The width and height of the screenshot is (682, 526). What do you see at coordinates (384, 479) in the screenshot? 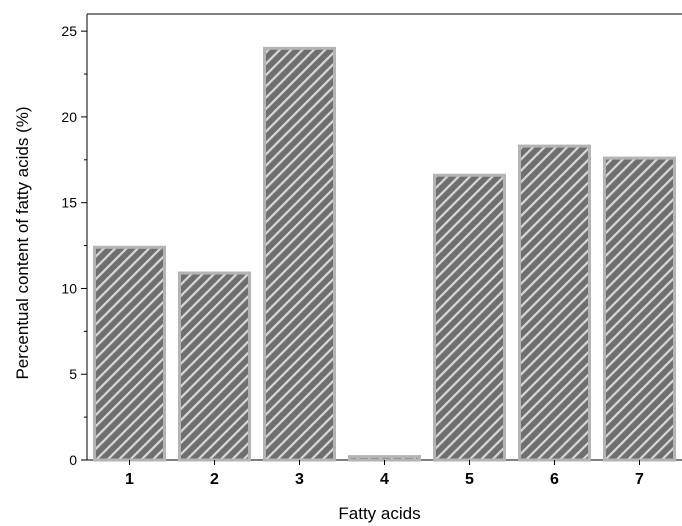
I see `x-tick-label: 4` at bounding box center [384, 479].